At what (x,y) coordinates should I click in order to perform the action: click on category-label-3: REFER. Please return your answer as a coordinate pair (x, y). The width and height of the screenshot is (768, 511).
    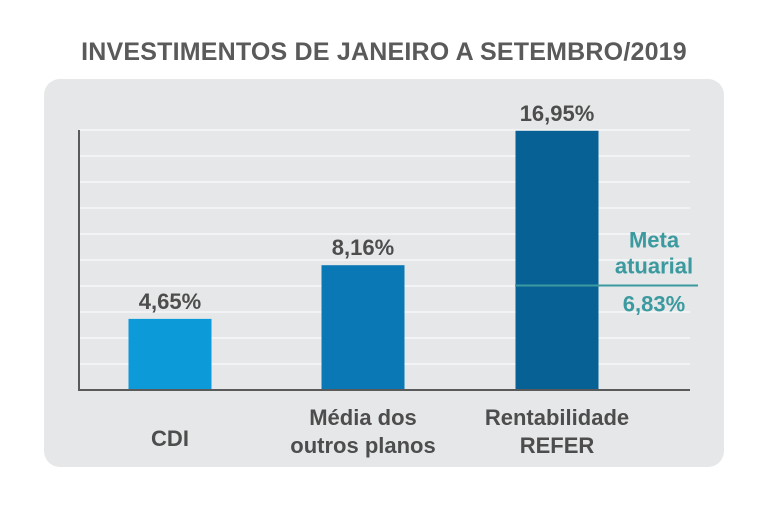
    Looking at the image, I should click on (557, 445).